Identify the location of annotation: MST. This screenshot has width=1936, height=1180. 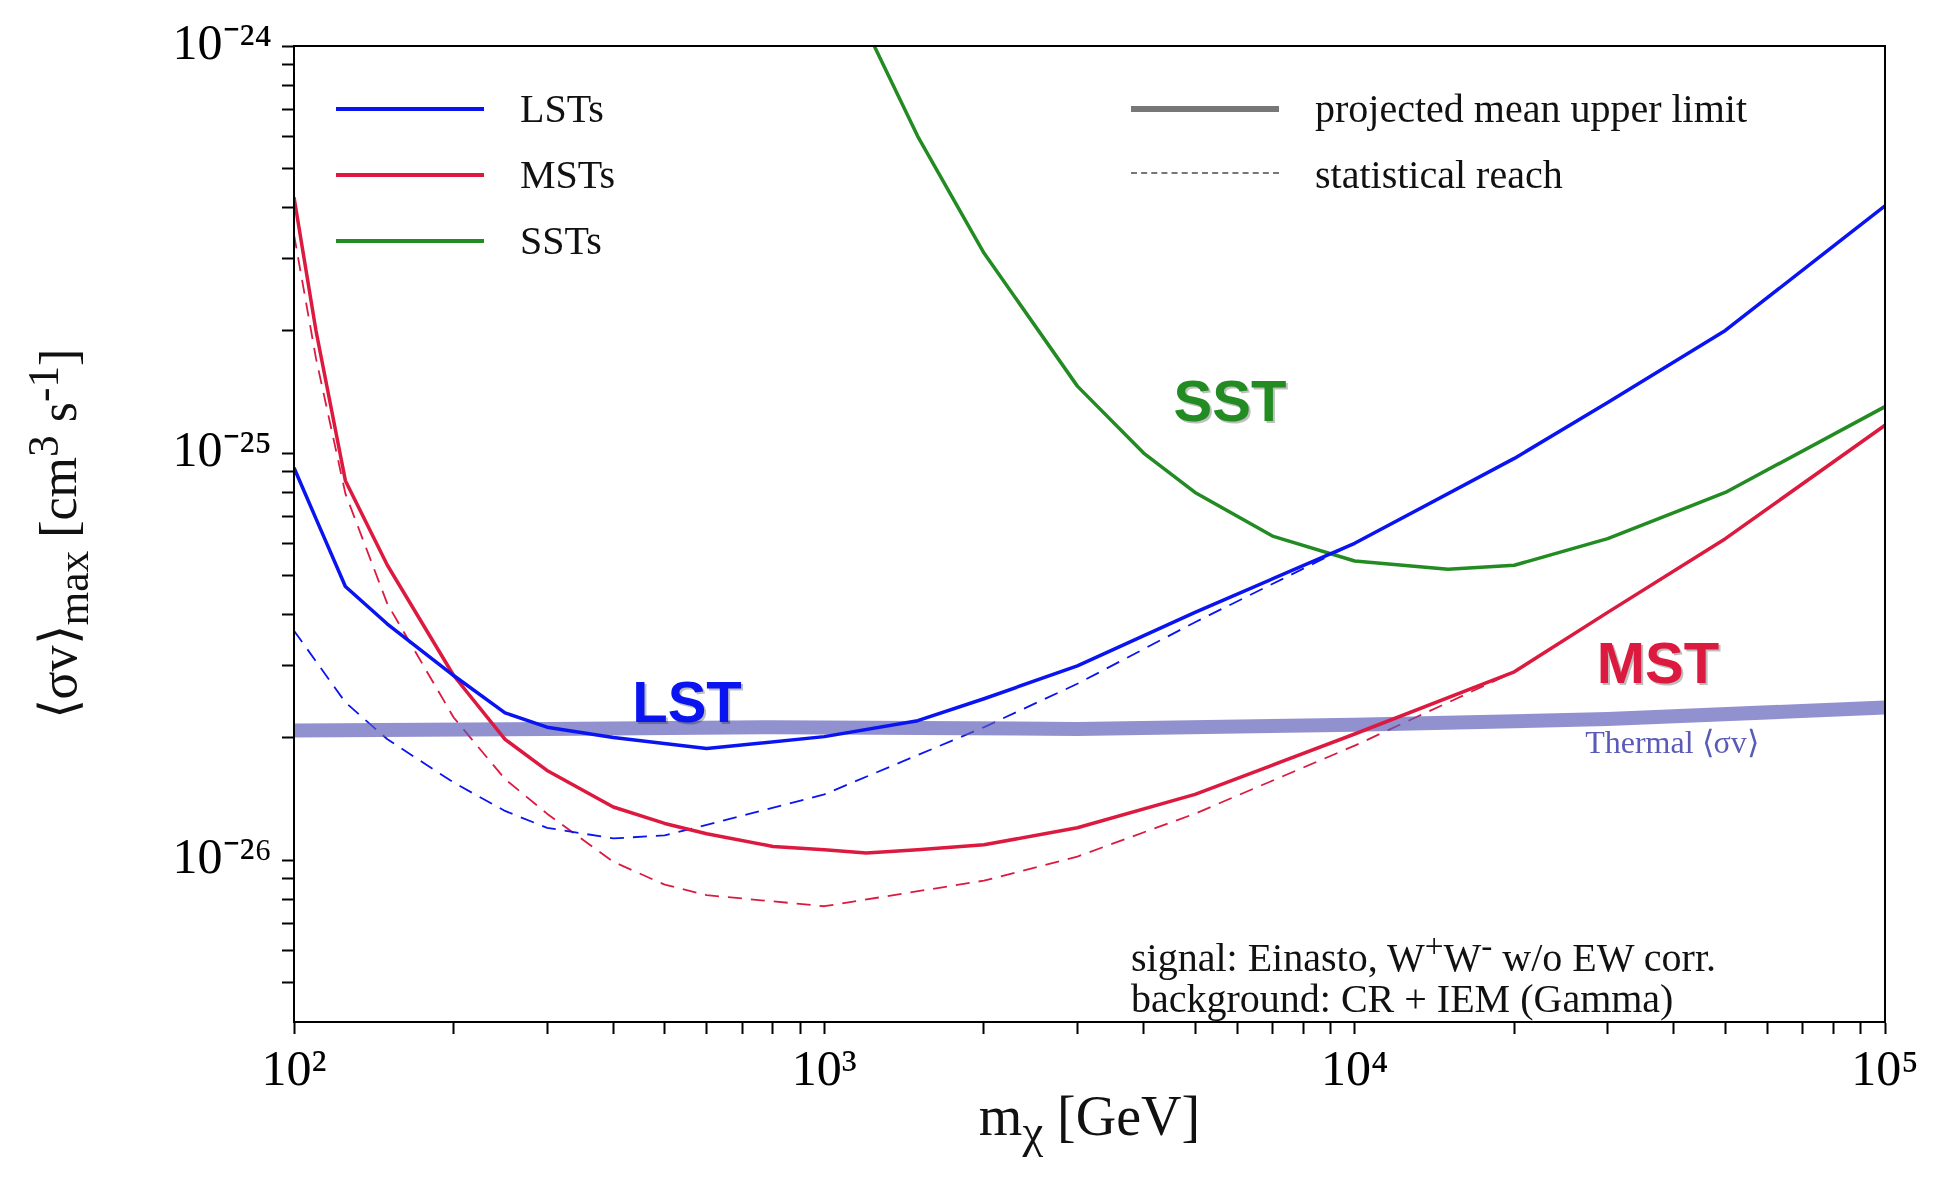
(1660, 664).